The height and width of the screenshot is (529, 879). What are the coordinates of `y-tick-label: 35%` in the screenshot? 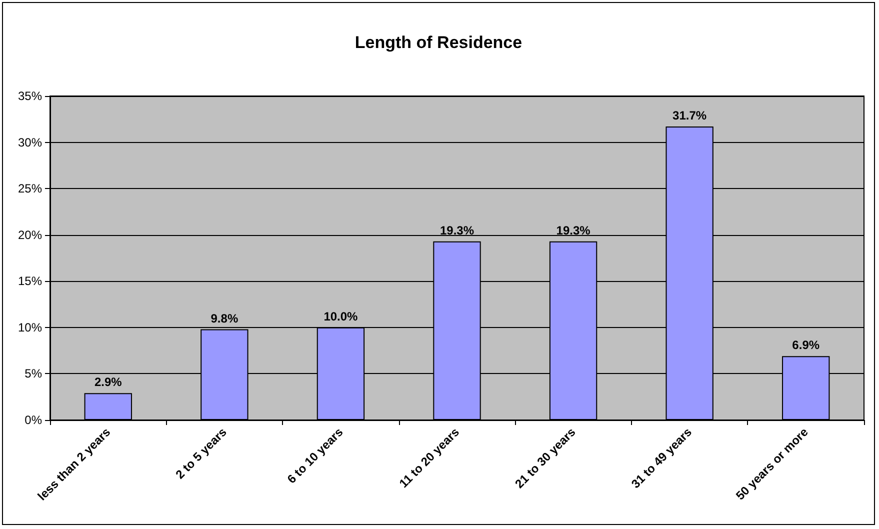 It's located at (30, 96).